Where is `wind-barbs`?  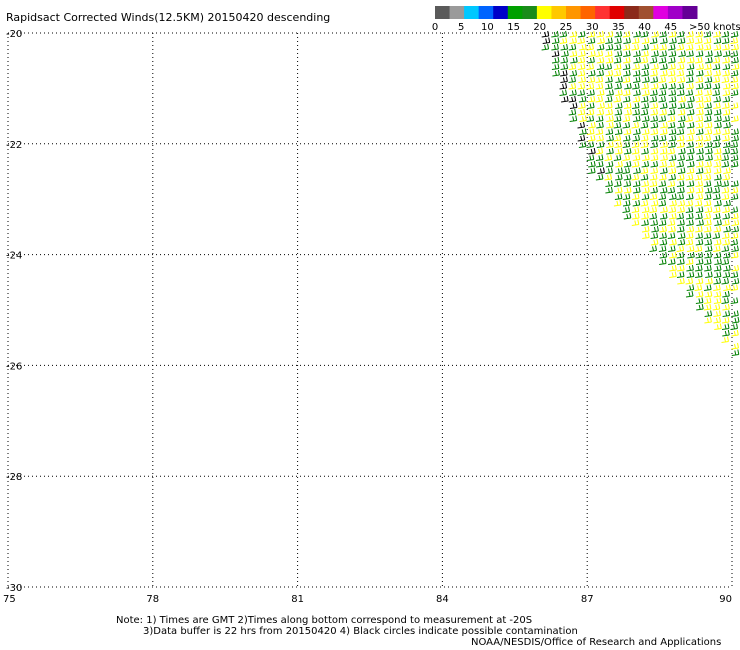
wind-barbs is located at coordinates (640, 193).